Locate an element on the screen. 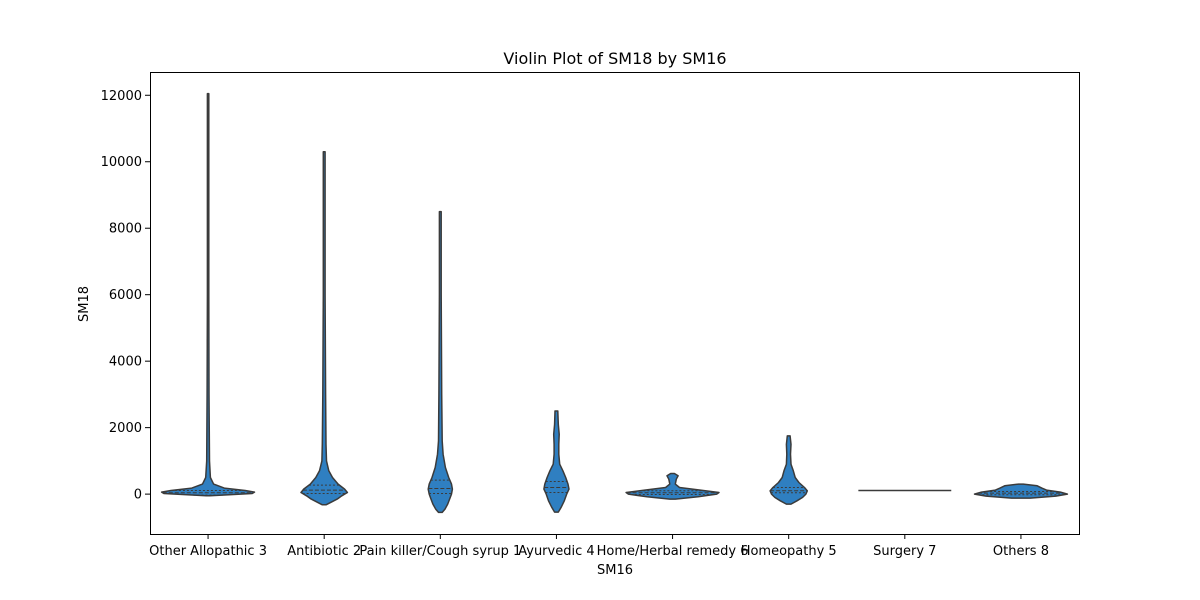 This screenshot has width=1200, height=600. y-axis-label: SM18 is located at coordinates (84, 304).